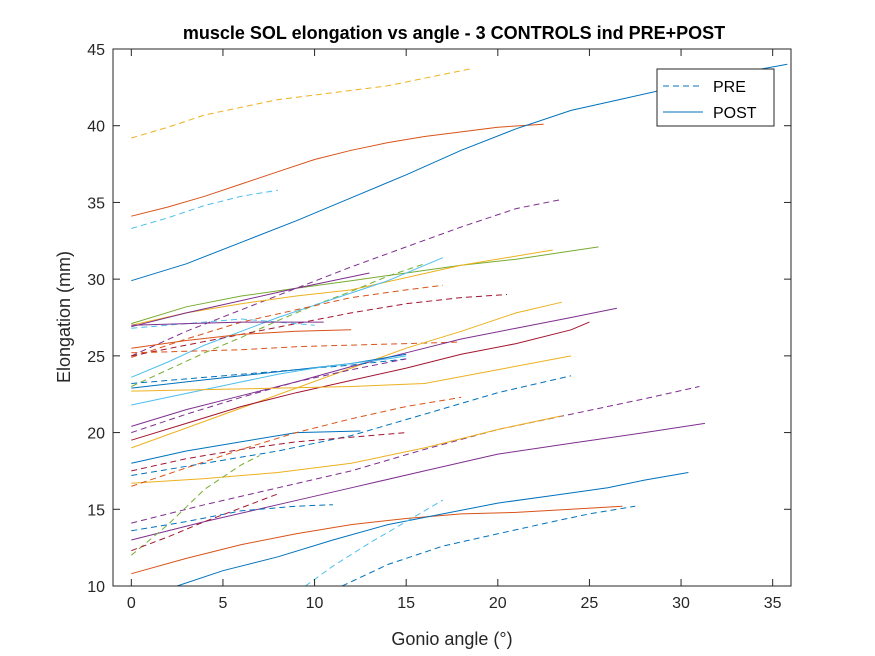  Describe the element at coordinates (96, 280) in the screenshot. I see `y-tick-label: 30` at that location.